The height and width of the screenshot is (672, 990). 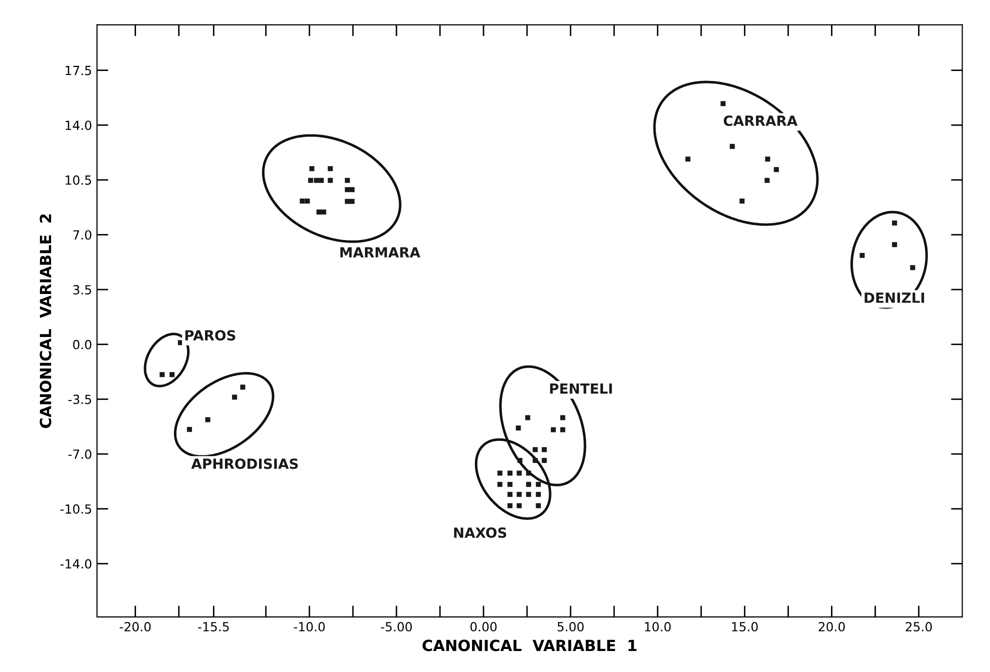 What do you see at coordinates (244, 463) in the screenshot?
I see `series-label: APHRODISIAS` at bounding box center [244, 463].